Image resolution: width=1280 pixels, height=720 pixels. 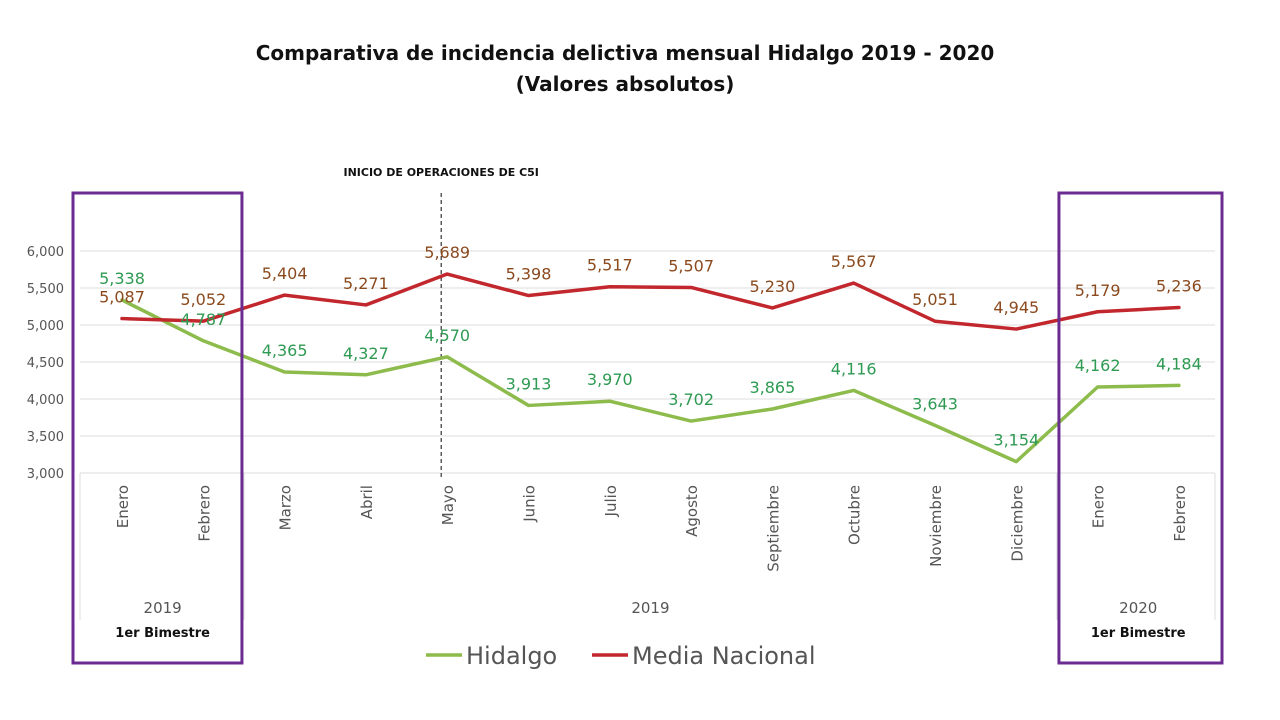 I want to click on data-label-media-nacional: 5,507, so click(x=691, y=265).